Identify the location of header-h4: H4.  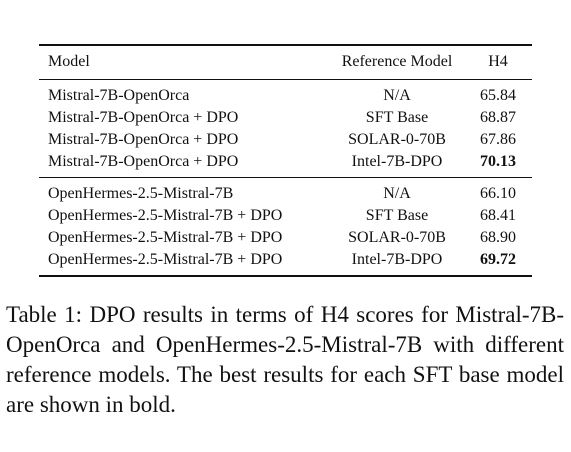
(498, 61).